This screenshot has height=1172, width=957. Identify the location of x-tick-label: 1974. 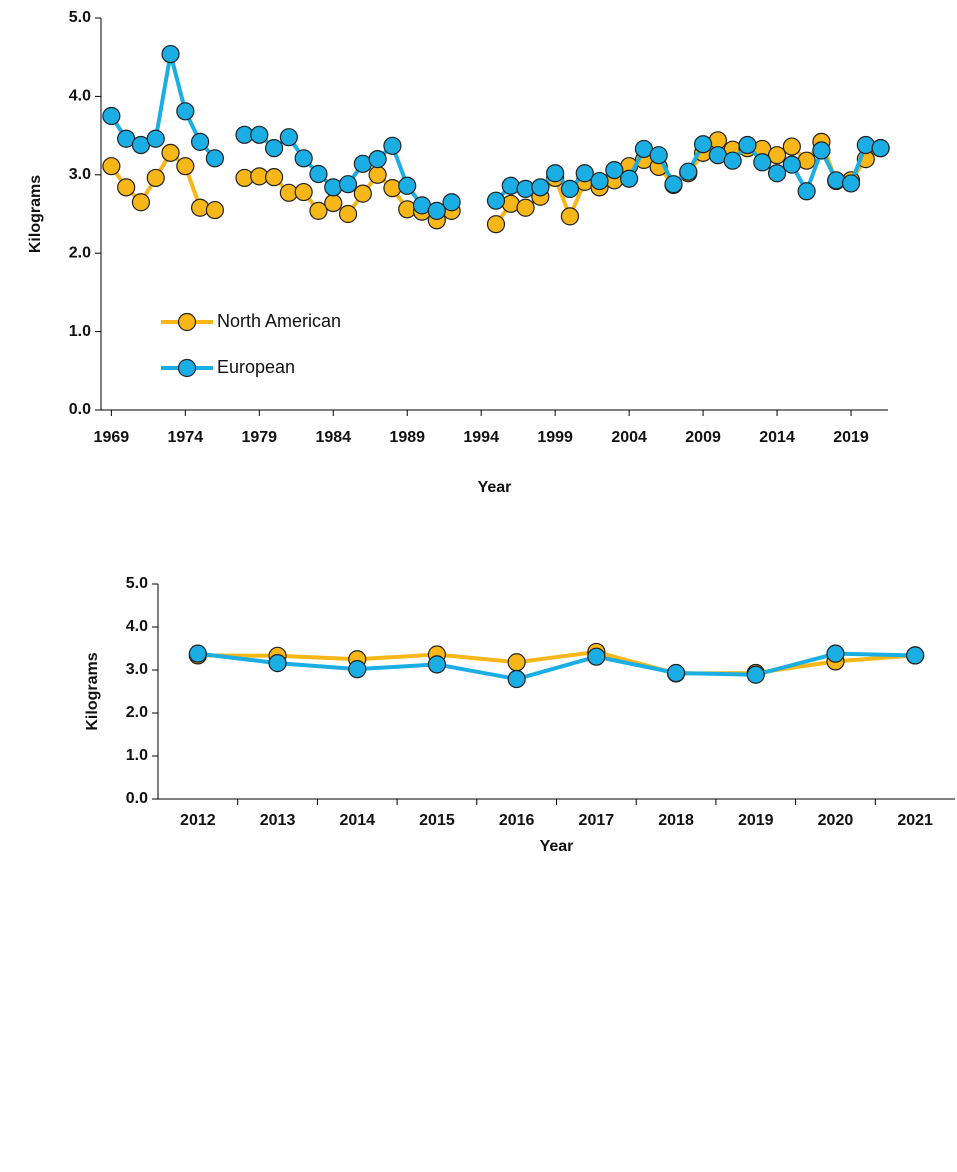
(186, 437).